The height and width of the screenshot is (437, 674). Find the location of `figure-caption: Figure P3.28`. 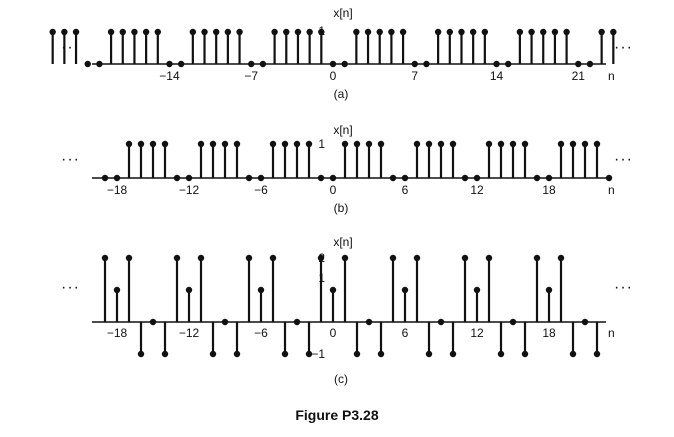

figure-caption: Figure P3.28 is located at coordinates (337, 415).